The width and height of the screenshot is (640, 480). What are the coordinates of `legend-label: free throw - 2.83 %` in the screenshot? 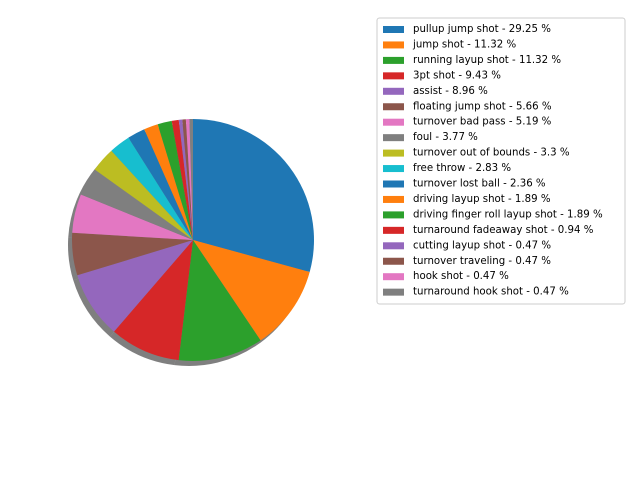 It's located at (462, 168).